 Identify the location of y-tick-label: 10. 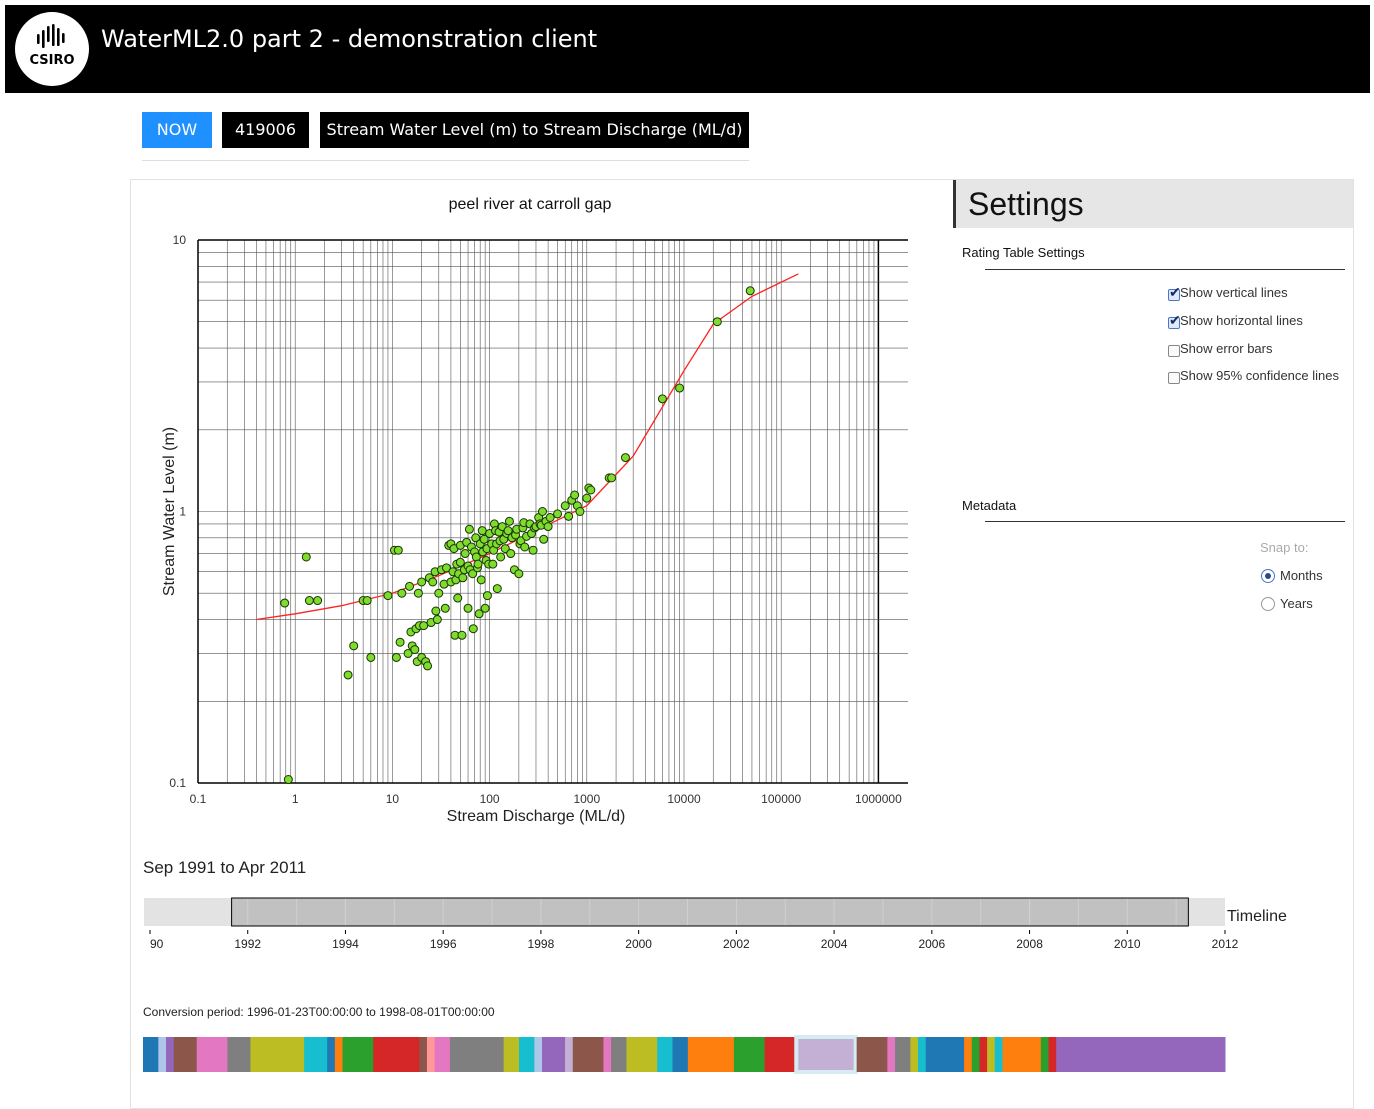
(180, 240).